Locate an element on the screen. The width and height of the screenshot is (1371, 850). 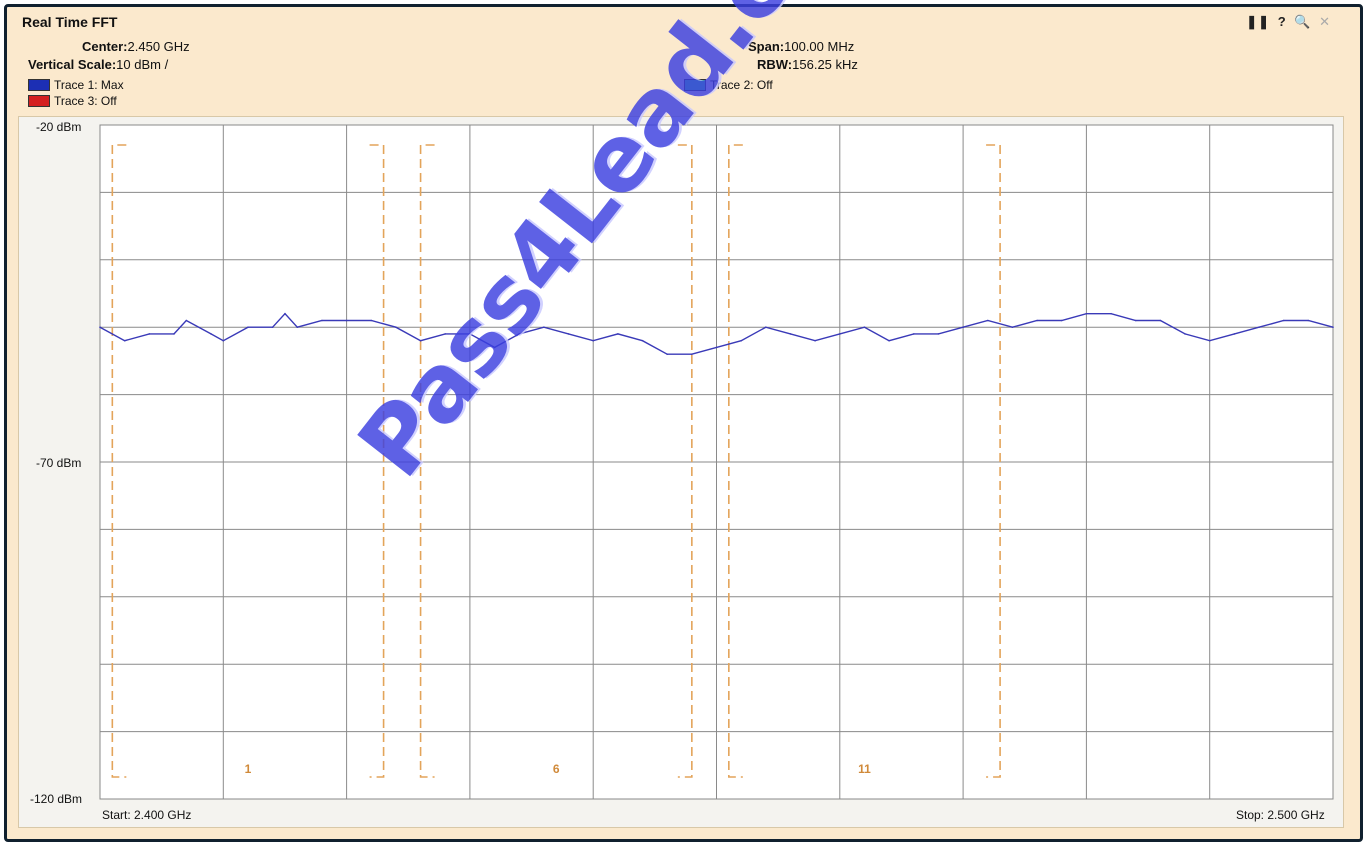
legend-trace-2: Trace 2: Off is located at coordinates (728, 85).